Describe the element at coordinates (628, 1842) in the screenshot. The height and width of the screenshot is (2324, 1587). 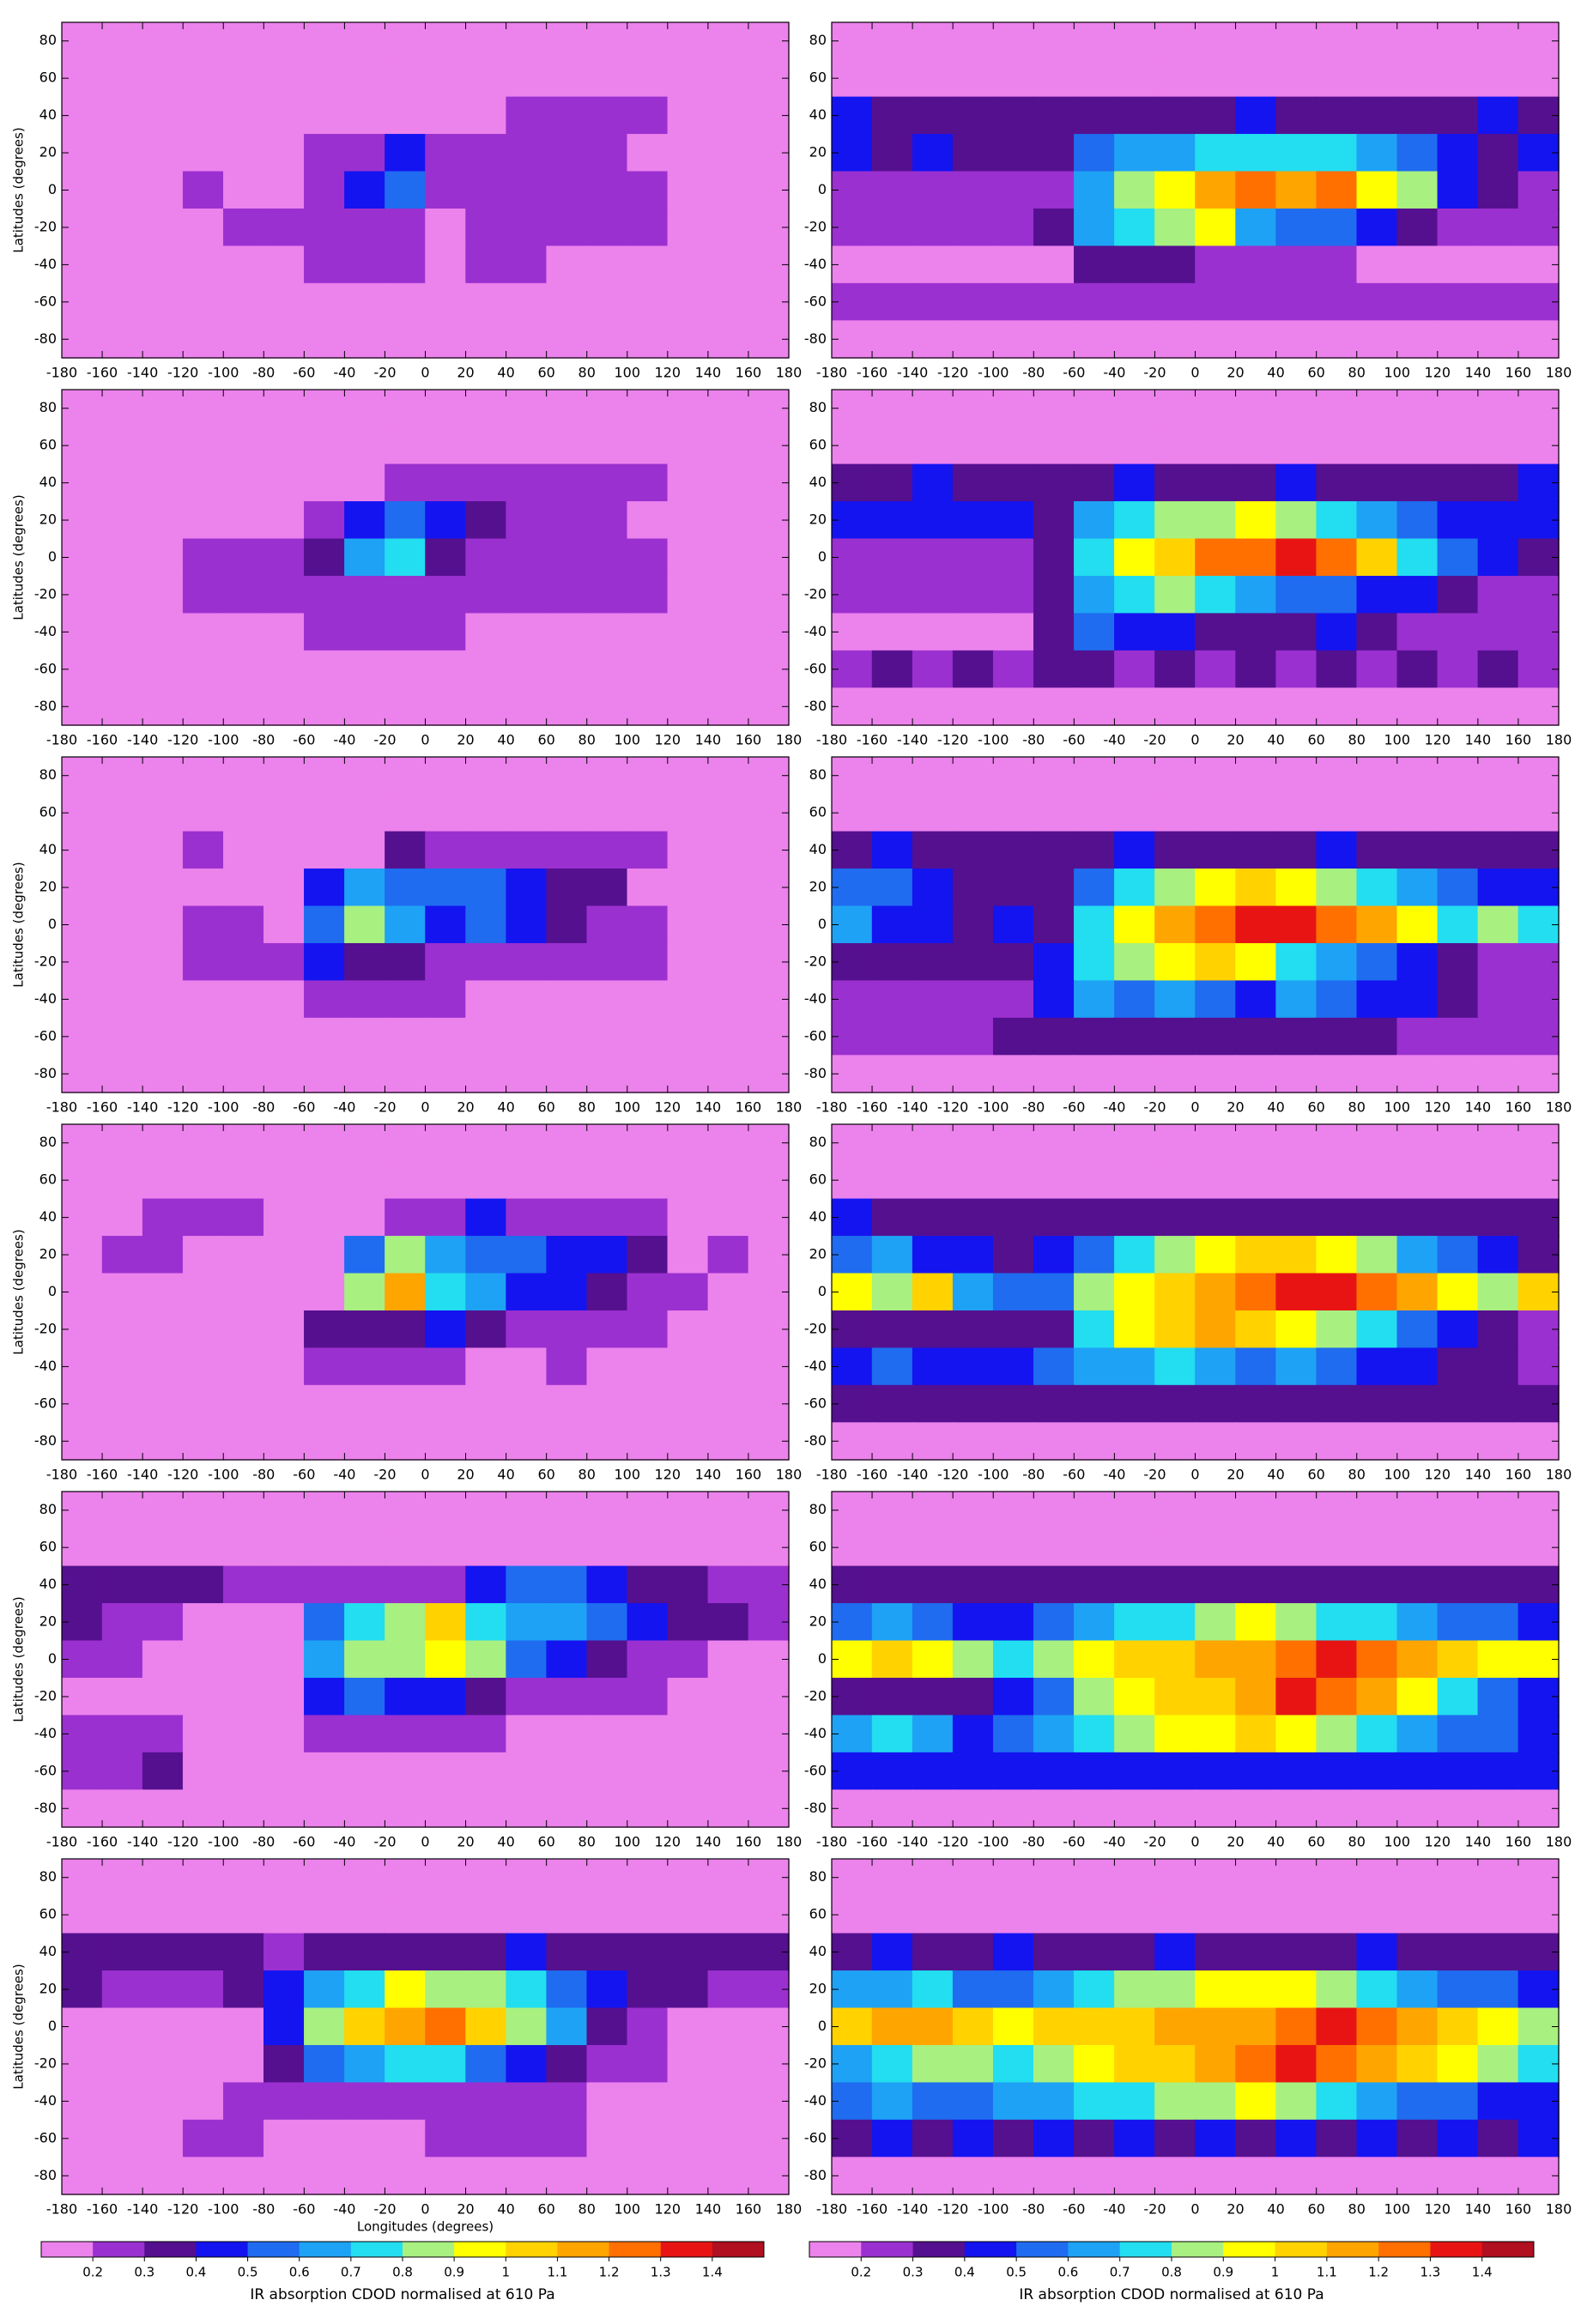
I see `x-tick-label: 100` at that location.